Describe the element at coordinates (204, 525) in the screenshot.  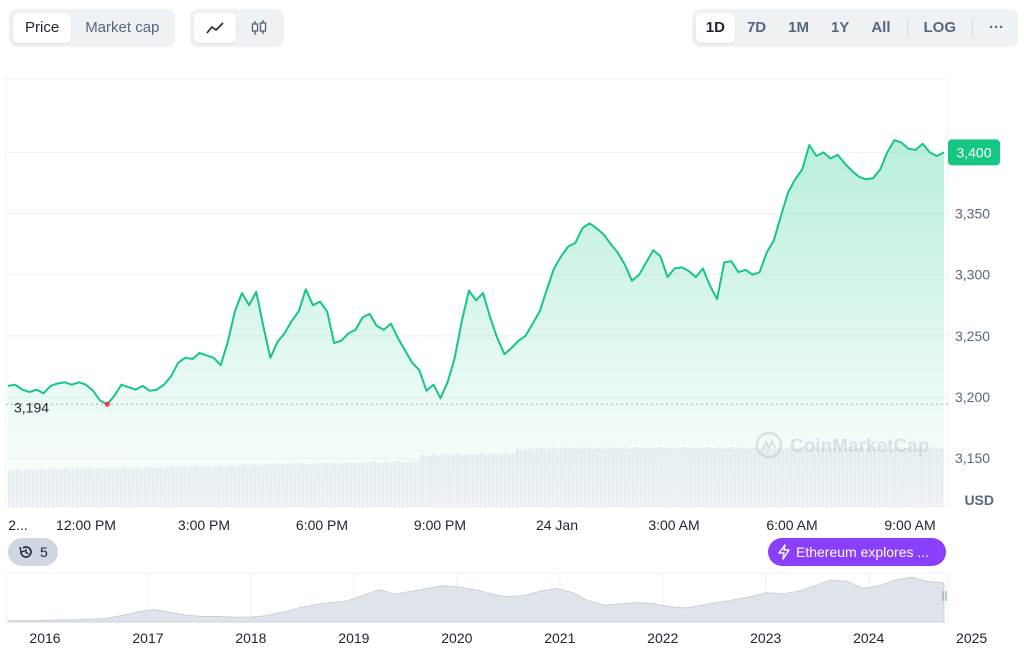
I see `x-tick-label: 3:00 PM` at that location.